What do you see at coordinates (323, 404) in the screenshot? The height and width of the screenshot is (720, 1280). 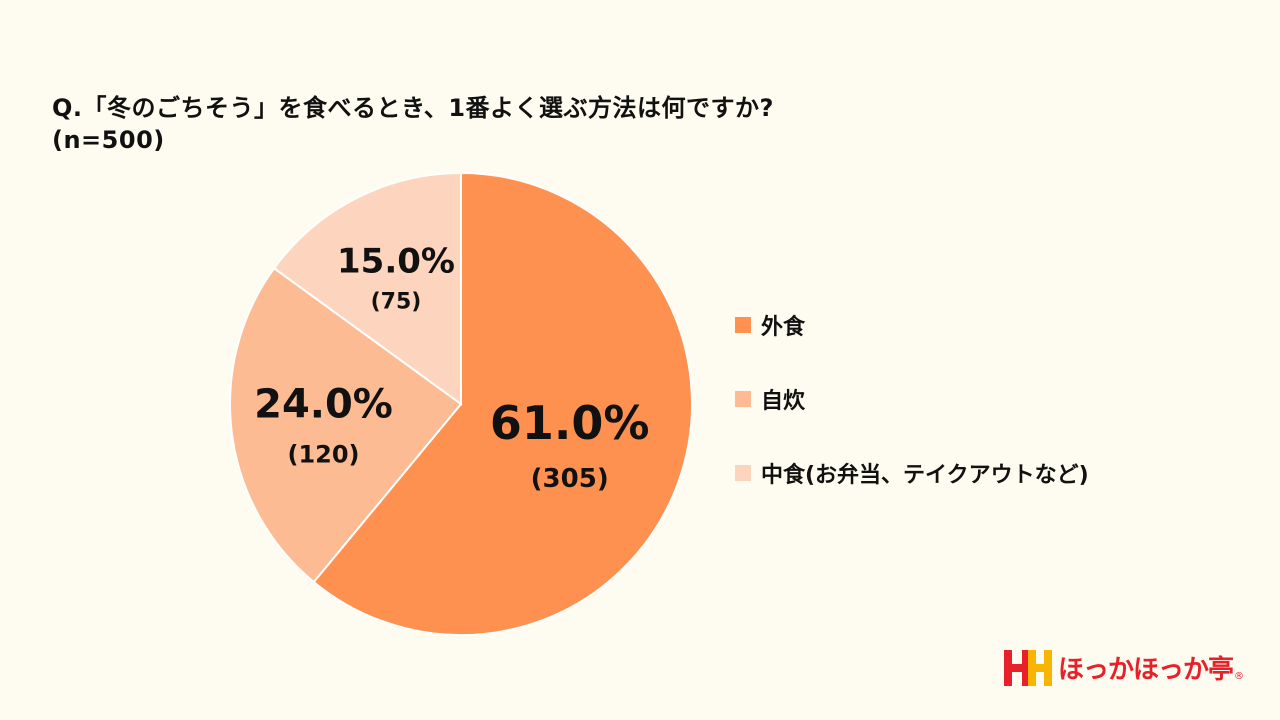 I see `slice-percent-label-jisui: 24.0%` at bounding box center [323, 404].